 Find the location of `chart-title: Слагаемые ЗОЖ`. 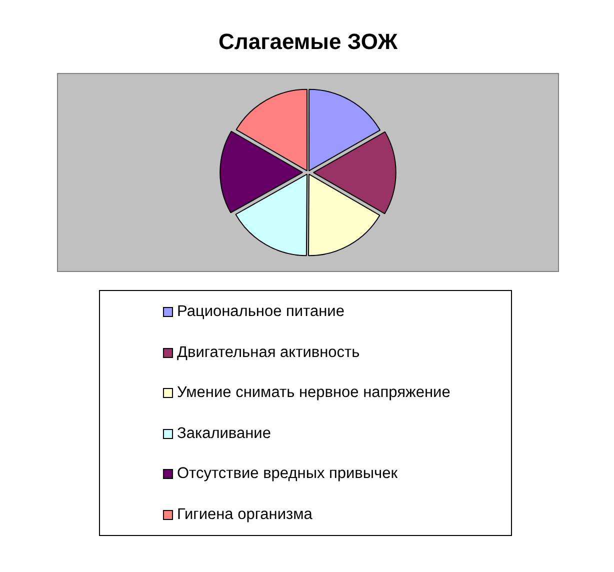

chart-title: Слагаемые ЗОЖ is located at coordinates (308, 42).